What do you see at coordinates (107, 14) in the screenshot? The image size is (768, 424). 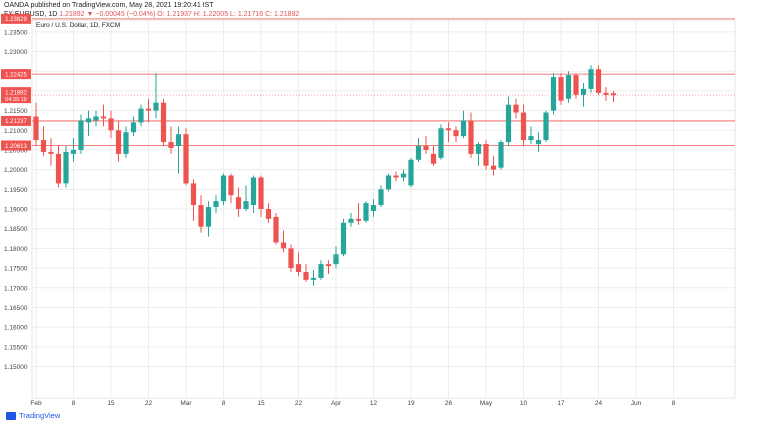 I see `price-change: 1.21892 ▼ −0.00045 (−0.04%)` at bounding box center [107, 14].